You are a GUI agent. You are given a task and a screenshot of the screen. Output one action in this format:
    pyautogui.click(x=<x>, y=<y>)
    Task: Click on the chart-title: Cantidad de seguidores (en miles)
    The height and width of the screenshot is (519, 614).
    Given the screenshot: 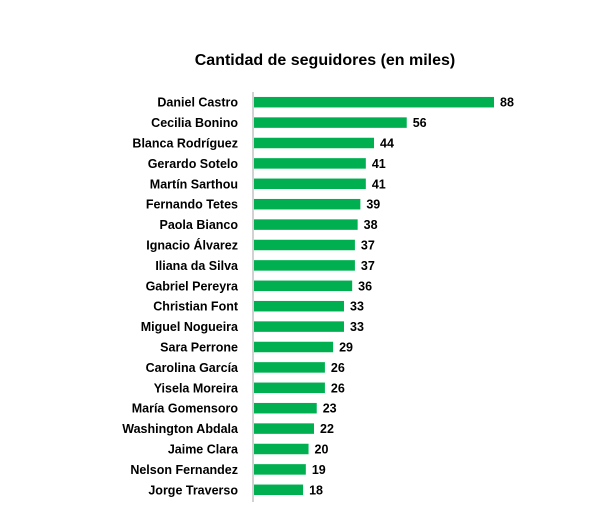 What is the action you would take?
    pyautogui.click(x=325, y=60)
    